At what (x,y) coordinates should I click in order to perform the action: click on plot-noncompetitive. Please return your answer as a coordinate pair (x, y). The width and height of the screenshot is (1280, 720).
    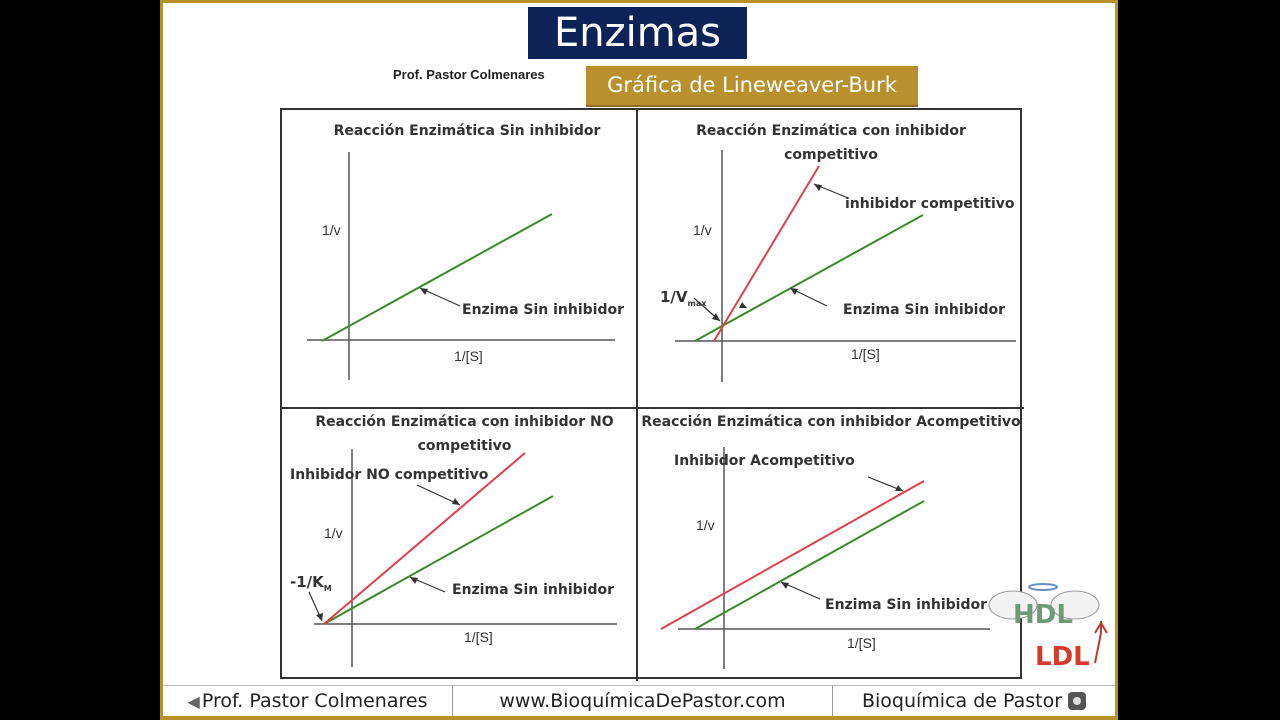
    Looking at the image, I should click on (462, 558).